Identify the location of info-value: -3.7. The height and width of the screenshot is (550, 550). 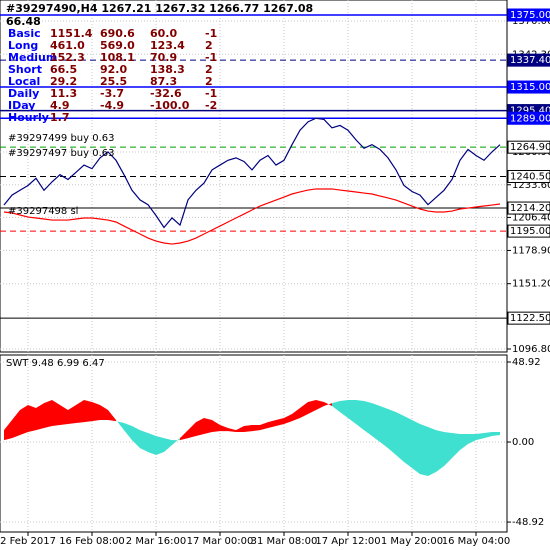
(112, 93).